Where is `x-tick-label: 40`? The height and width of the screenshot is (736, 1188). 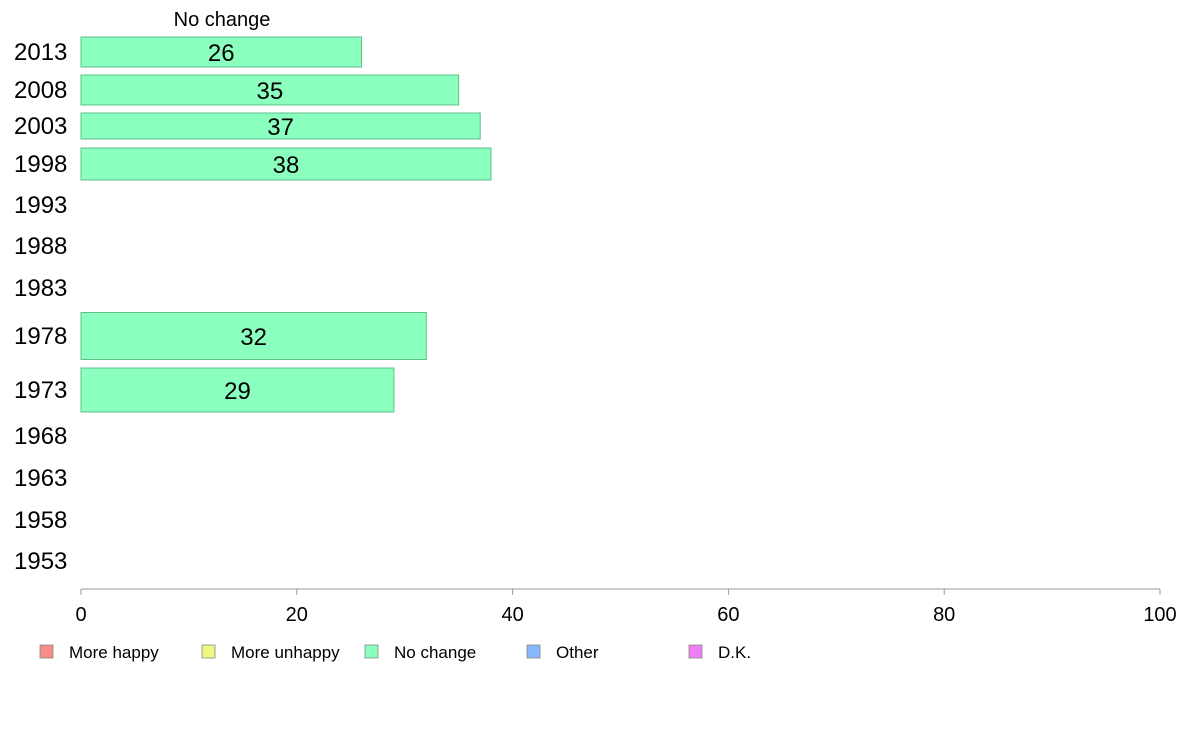 x-tick-label: 40 is located at coordinates (512, 615).